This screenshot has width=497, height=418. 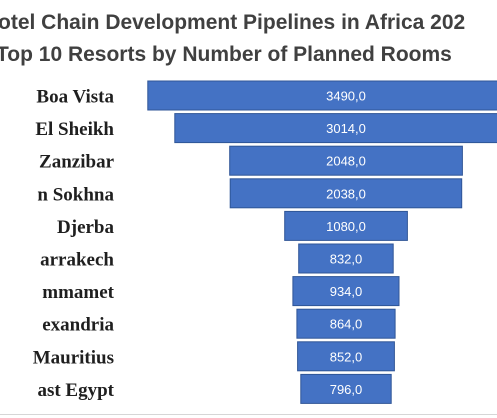 I want to click on funnel-bar, so click(x=322, y=95).